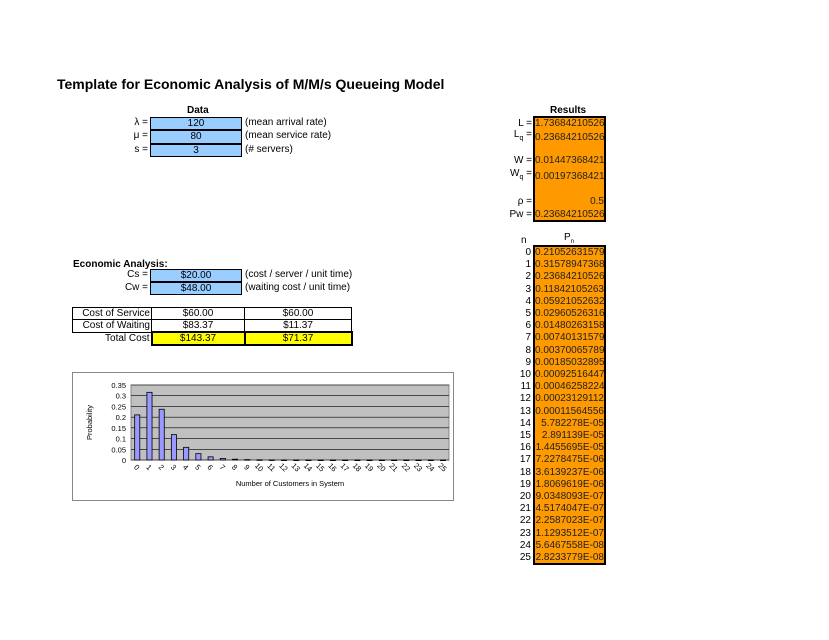 Image resolution: width=829 pixels, height=640 pixels. What do you see at coordinates (198, 110) in the screenshot?
I see `data-header: Data` at bounding box center [198, 110].